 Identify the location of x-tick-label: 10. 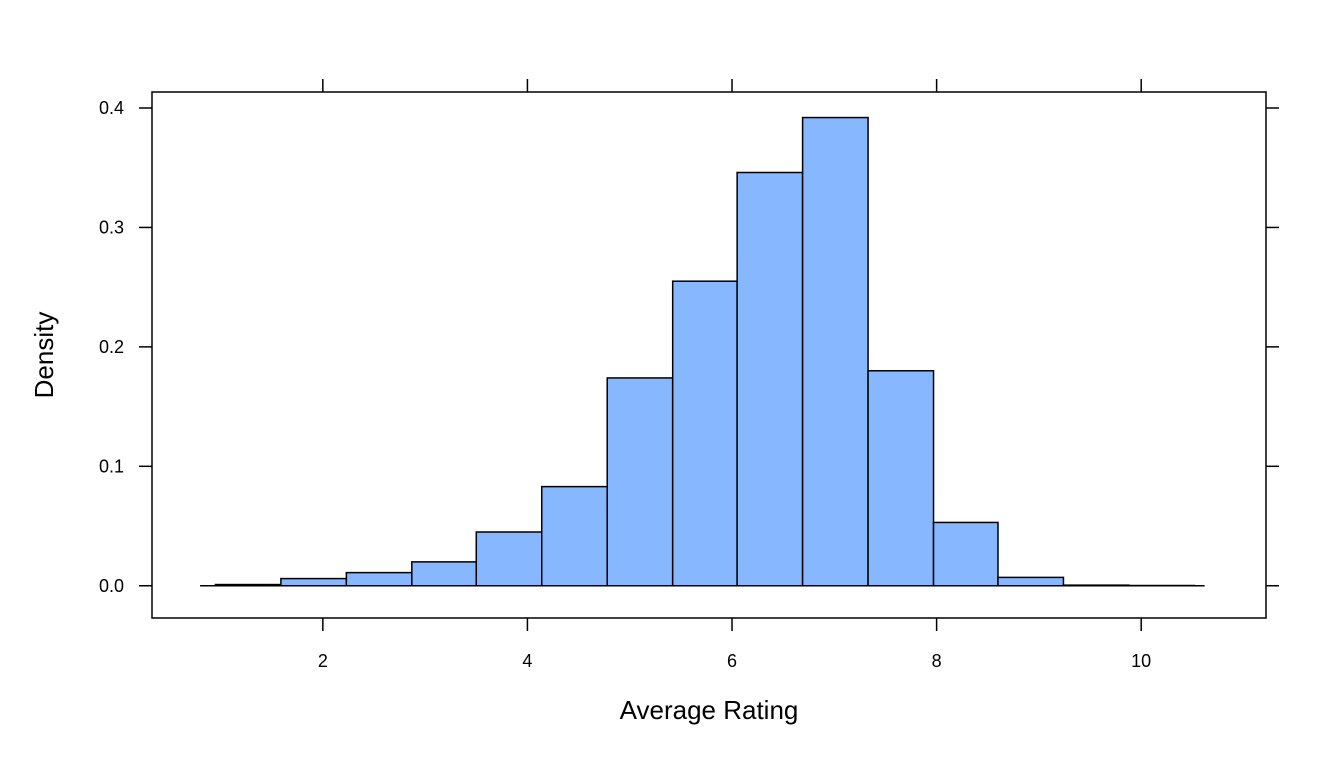
(1141, 661).